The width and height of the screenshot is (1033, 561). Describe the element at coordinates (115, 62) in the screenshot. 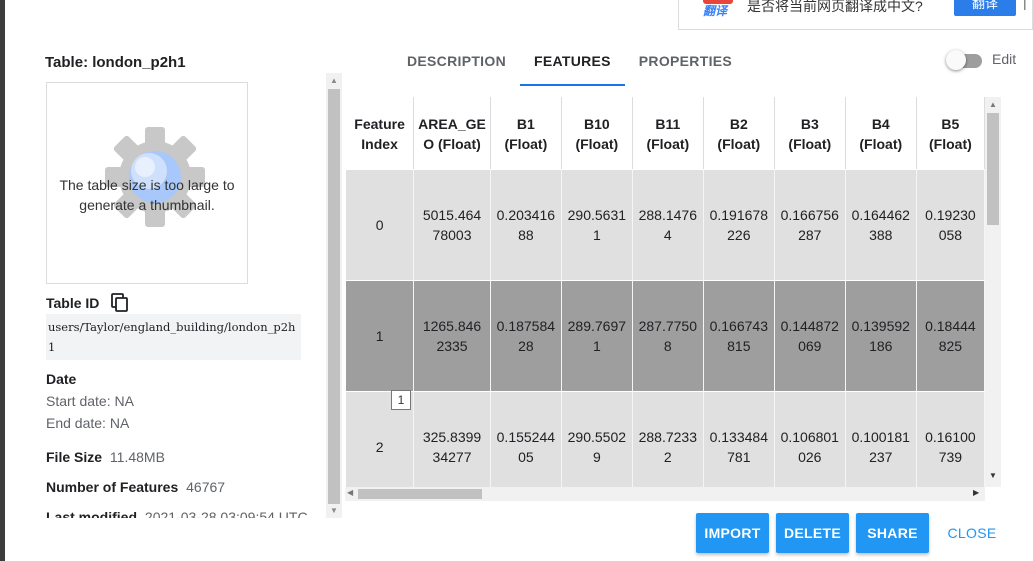

I see `page-title: Table: london_p2h1` at that location.